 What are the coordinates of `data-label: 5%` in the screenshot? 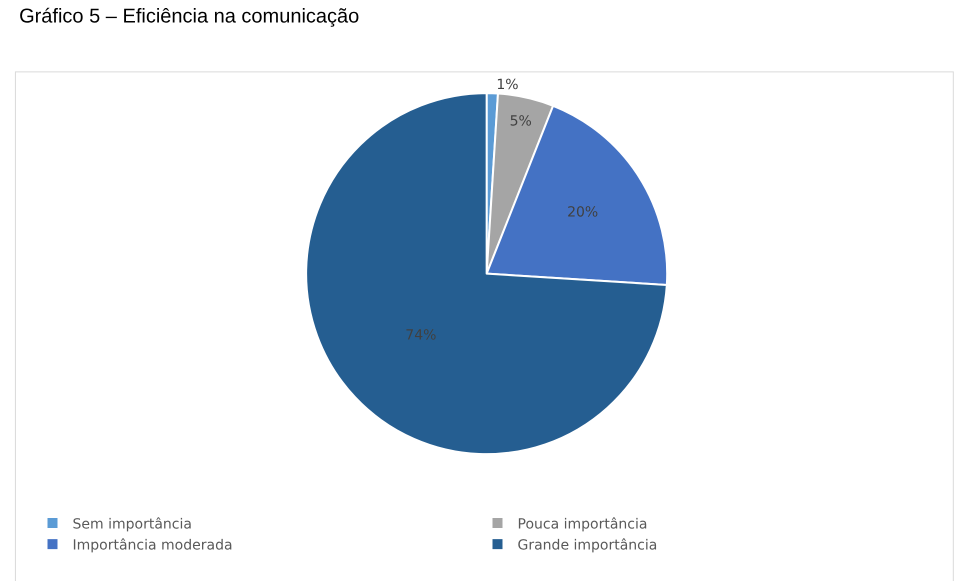 It's located at (521, 121).